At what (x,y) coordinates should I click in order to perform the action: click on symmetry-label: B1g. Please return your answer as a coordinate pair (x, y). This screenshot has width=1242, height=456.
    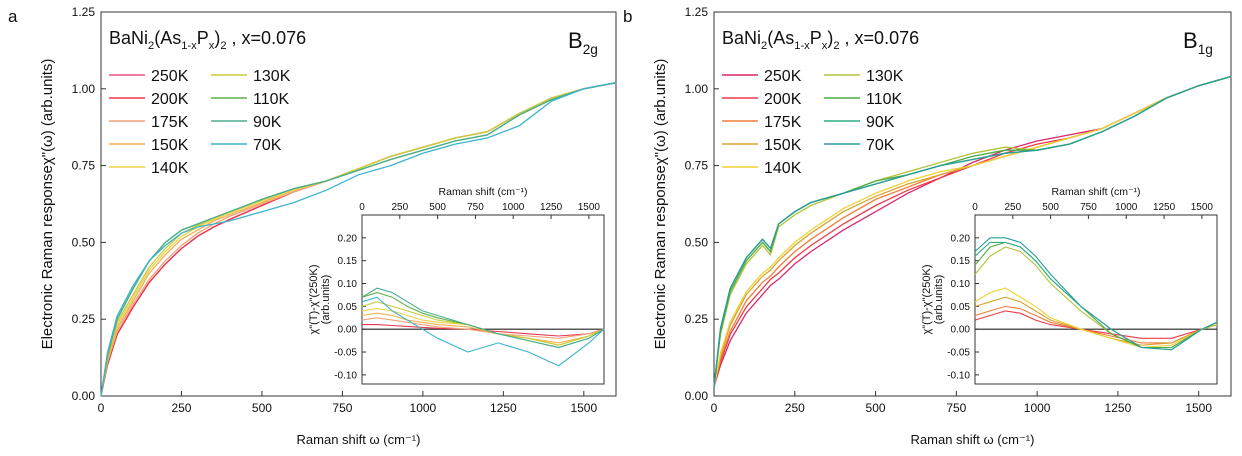
    Looking at the image, I should click on (1198, 42).